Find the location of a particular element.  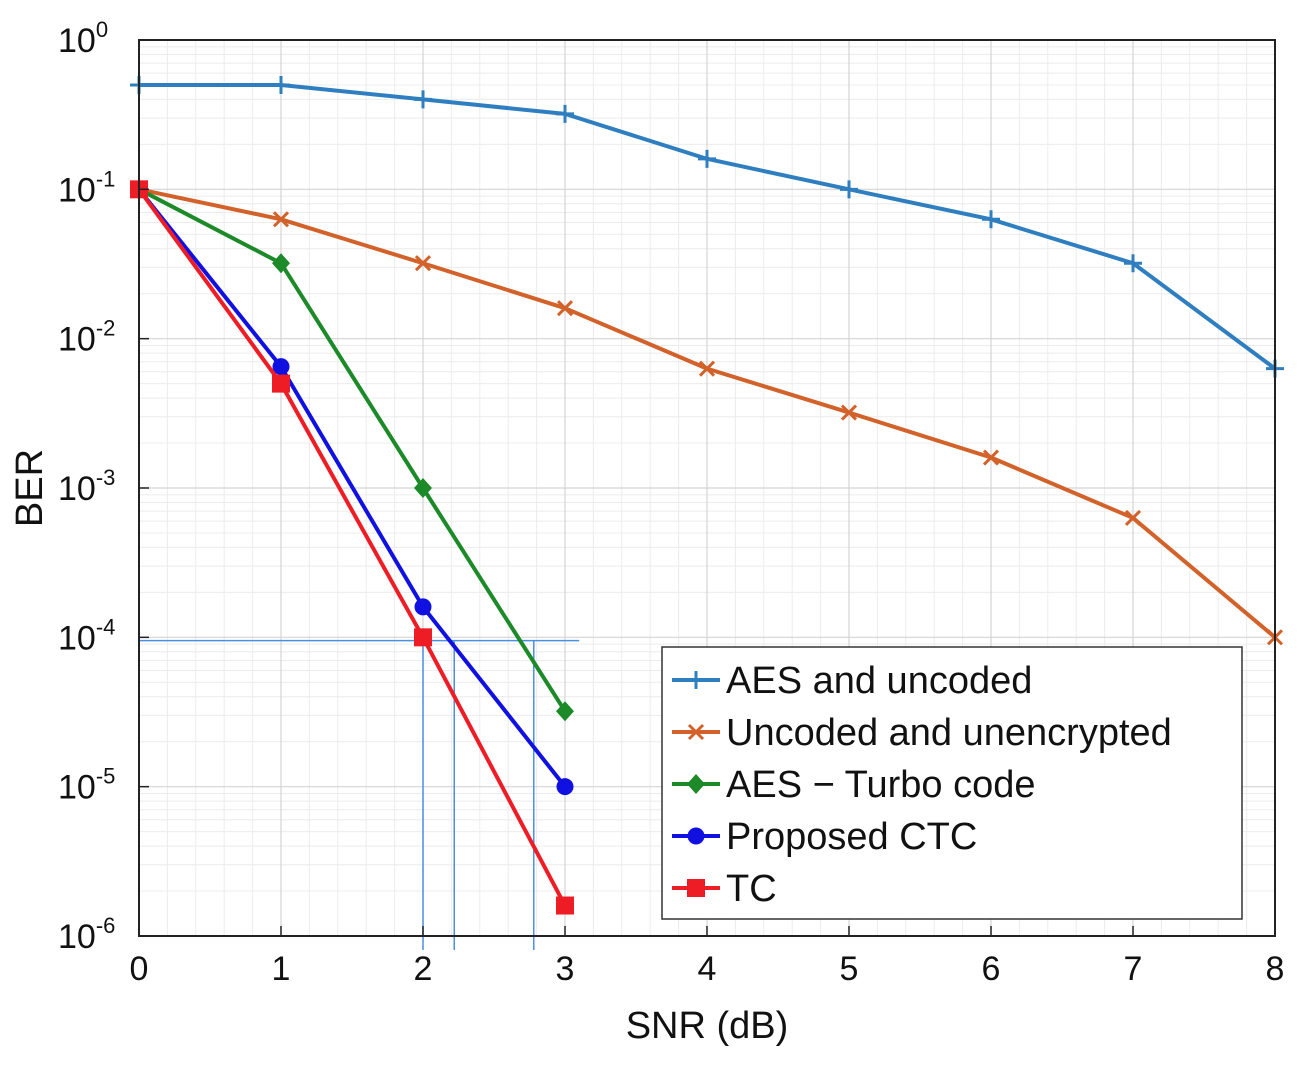

legend-item: AES − Turbo code is located at coordinates (853, 785).